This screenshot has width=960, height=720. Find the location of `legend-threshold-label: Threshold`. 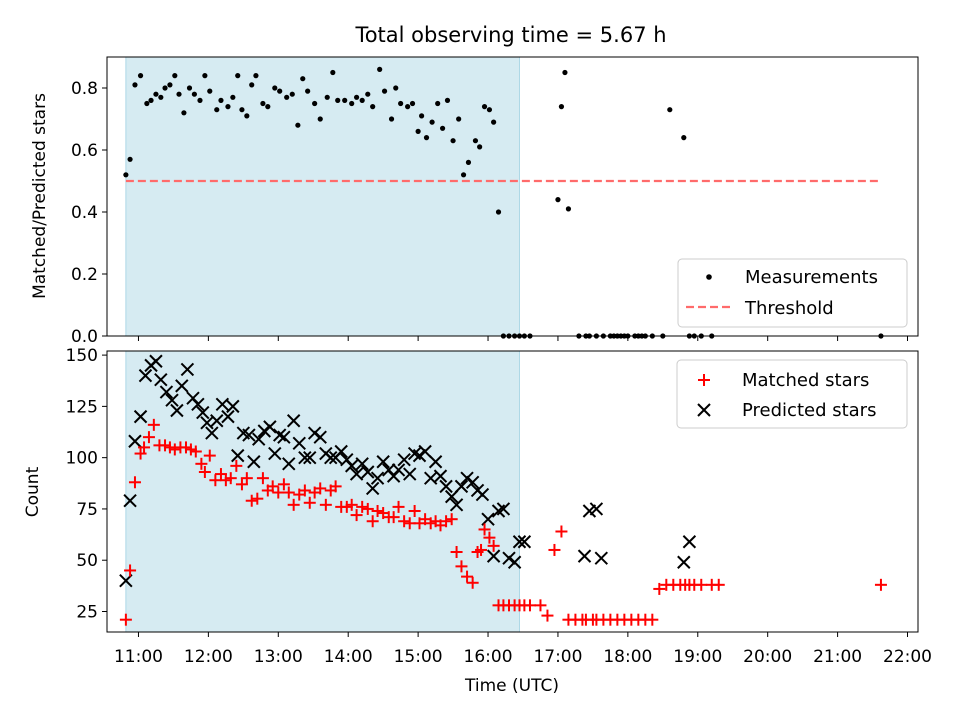

legend-threshold-label: Threshold is located at coordinates (789, 308).